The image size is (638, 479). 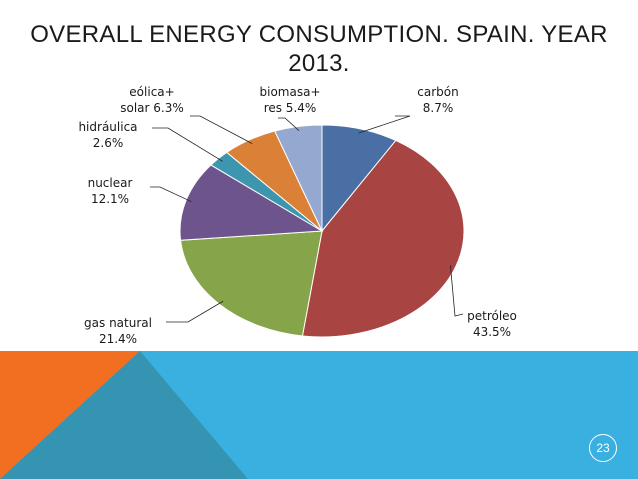 What do you see at coordinates (152, 108) in the screenshot?
I see `slice-label-value: solar 6.3%` at bounding box center [152, 108].